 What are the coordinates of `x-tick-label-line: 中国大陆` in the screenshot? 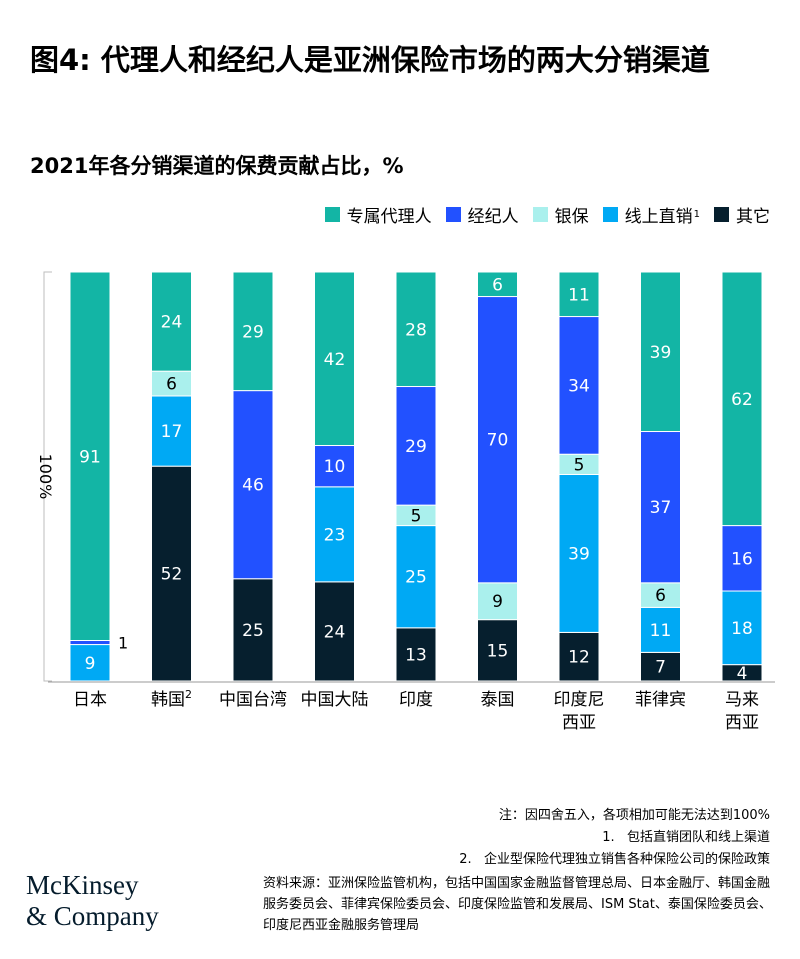 It's located at (335, 700).